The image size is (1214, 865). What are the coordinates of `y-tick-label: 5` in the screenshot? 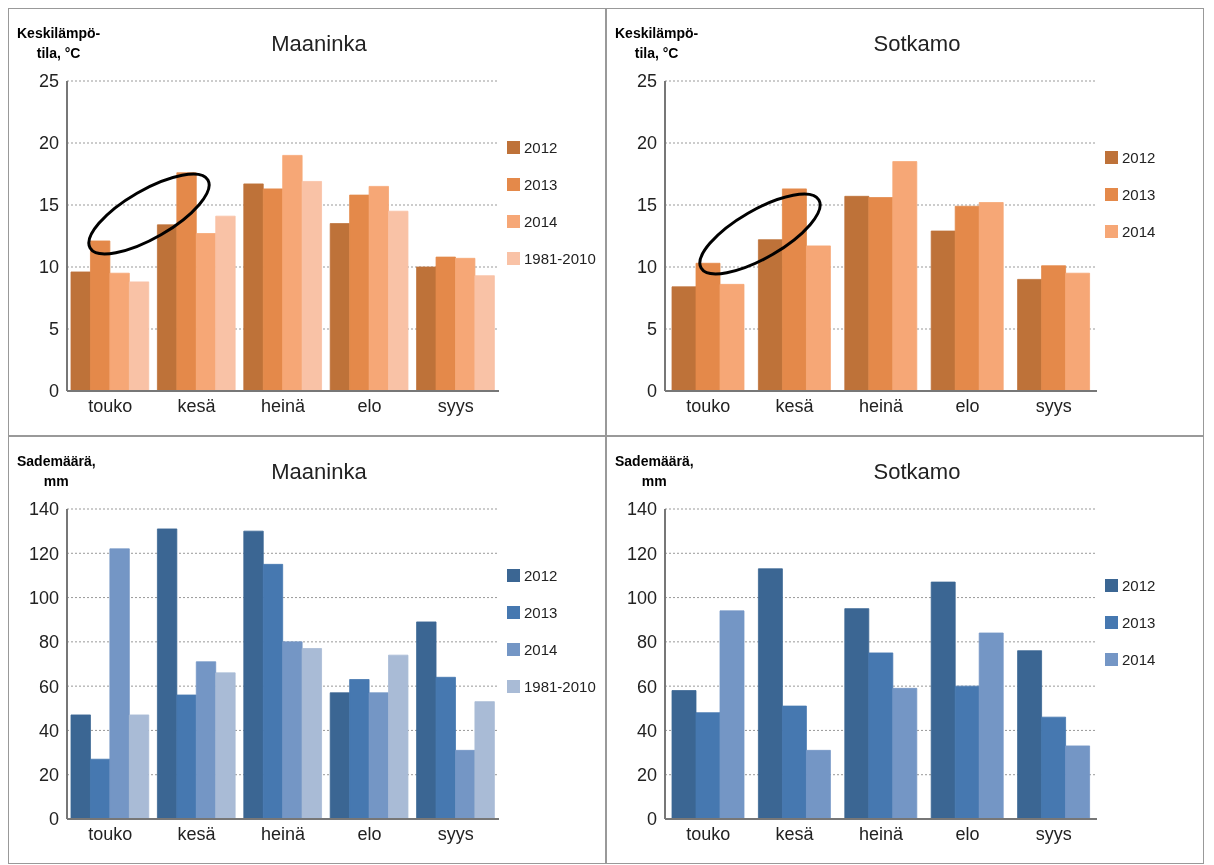 It's located at (651, 329).